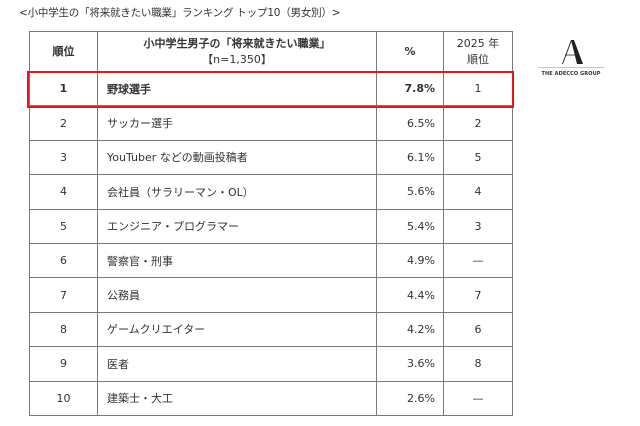 The image size is (640, 426). Describe the element at coordinates (410, 123) in the screenshot. I see `percent-cell: 6.5%` at that location.